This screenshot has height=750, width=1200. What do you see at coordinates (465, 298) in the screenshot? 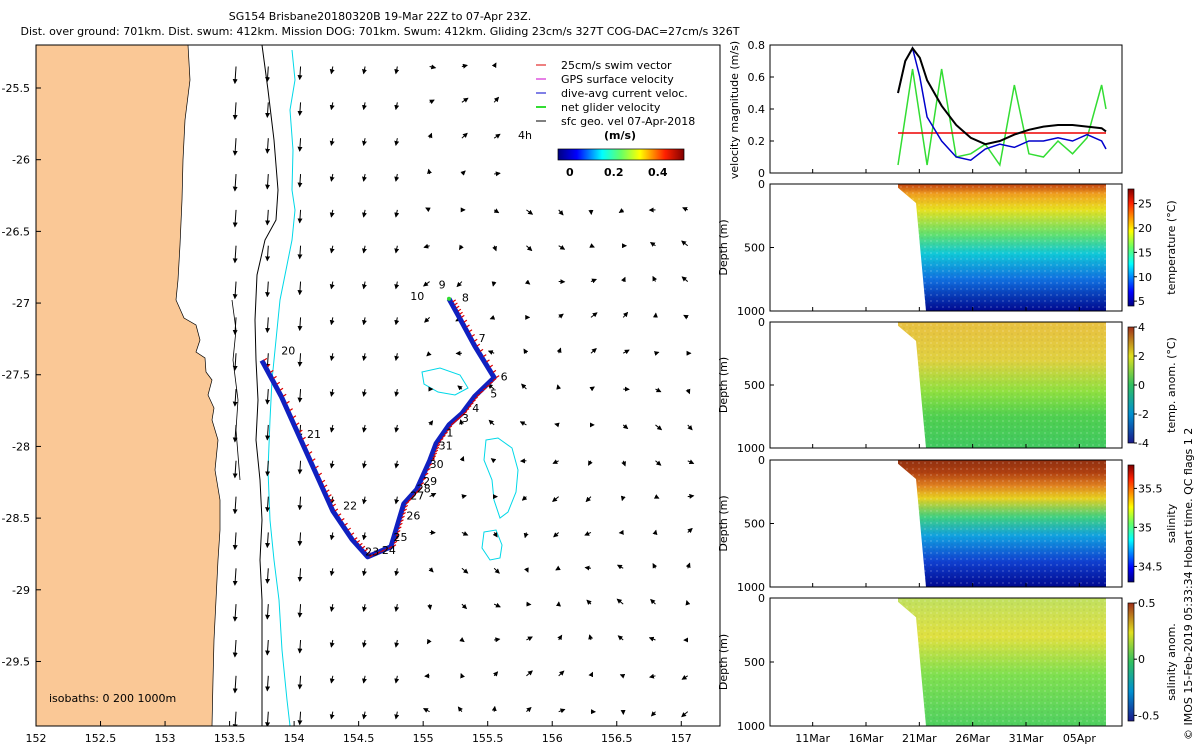
I see `dive-label: 8` at bounding box center [465, 298].